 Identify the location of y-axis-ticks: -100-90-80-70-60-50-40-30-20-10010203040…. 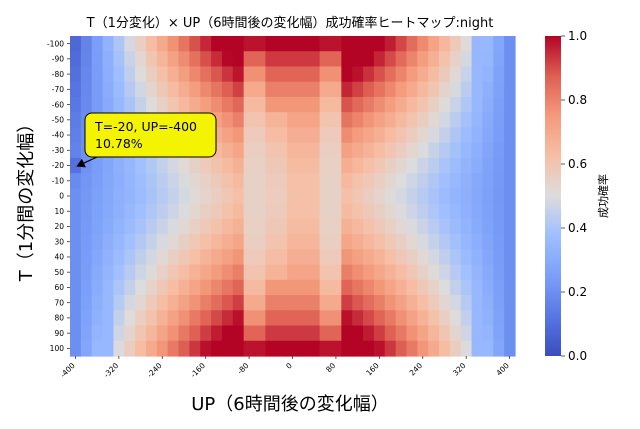
(58, 196).